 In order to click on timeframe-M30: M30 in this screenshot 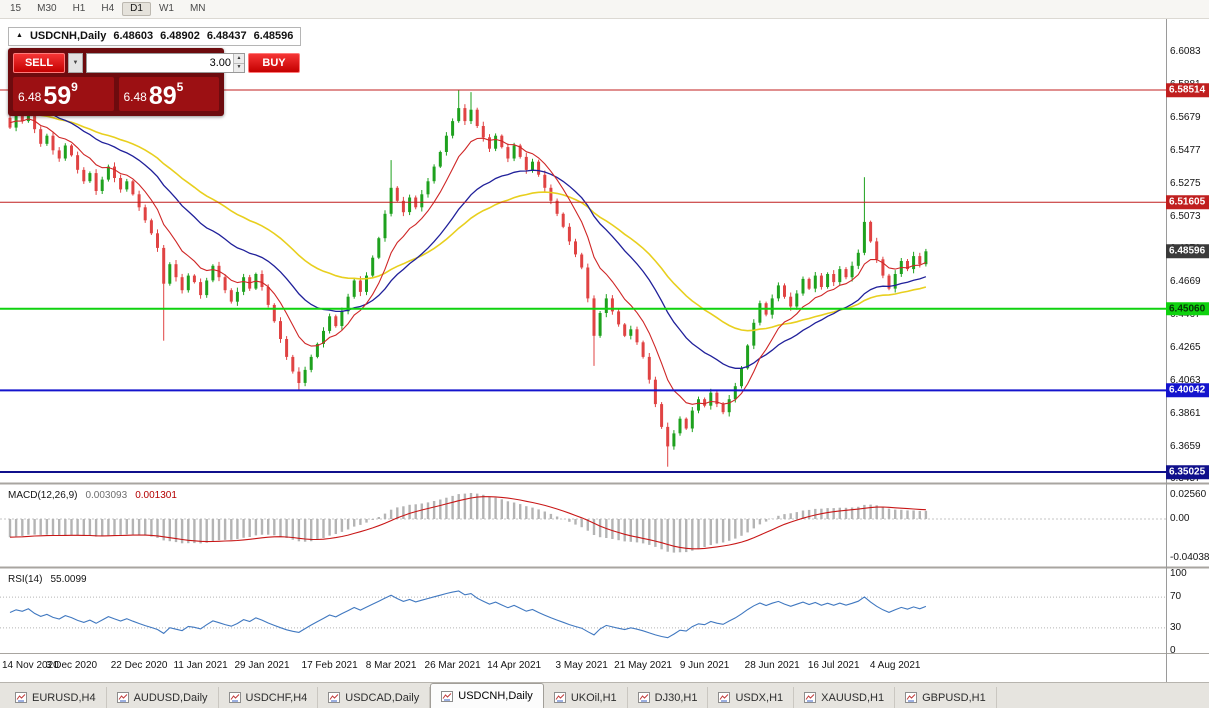, I will do `click(47, 8)`.